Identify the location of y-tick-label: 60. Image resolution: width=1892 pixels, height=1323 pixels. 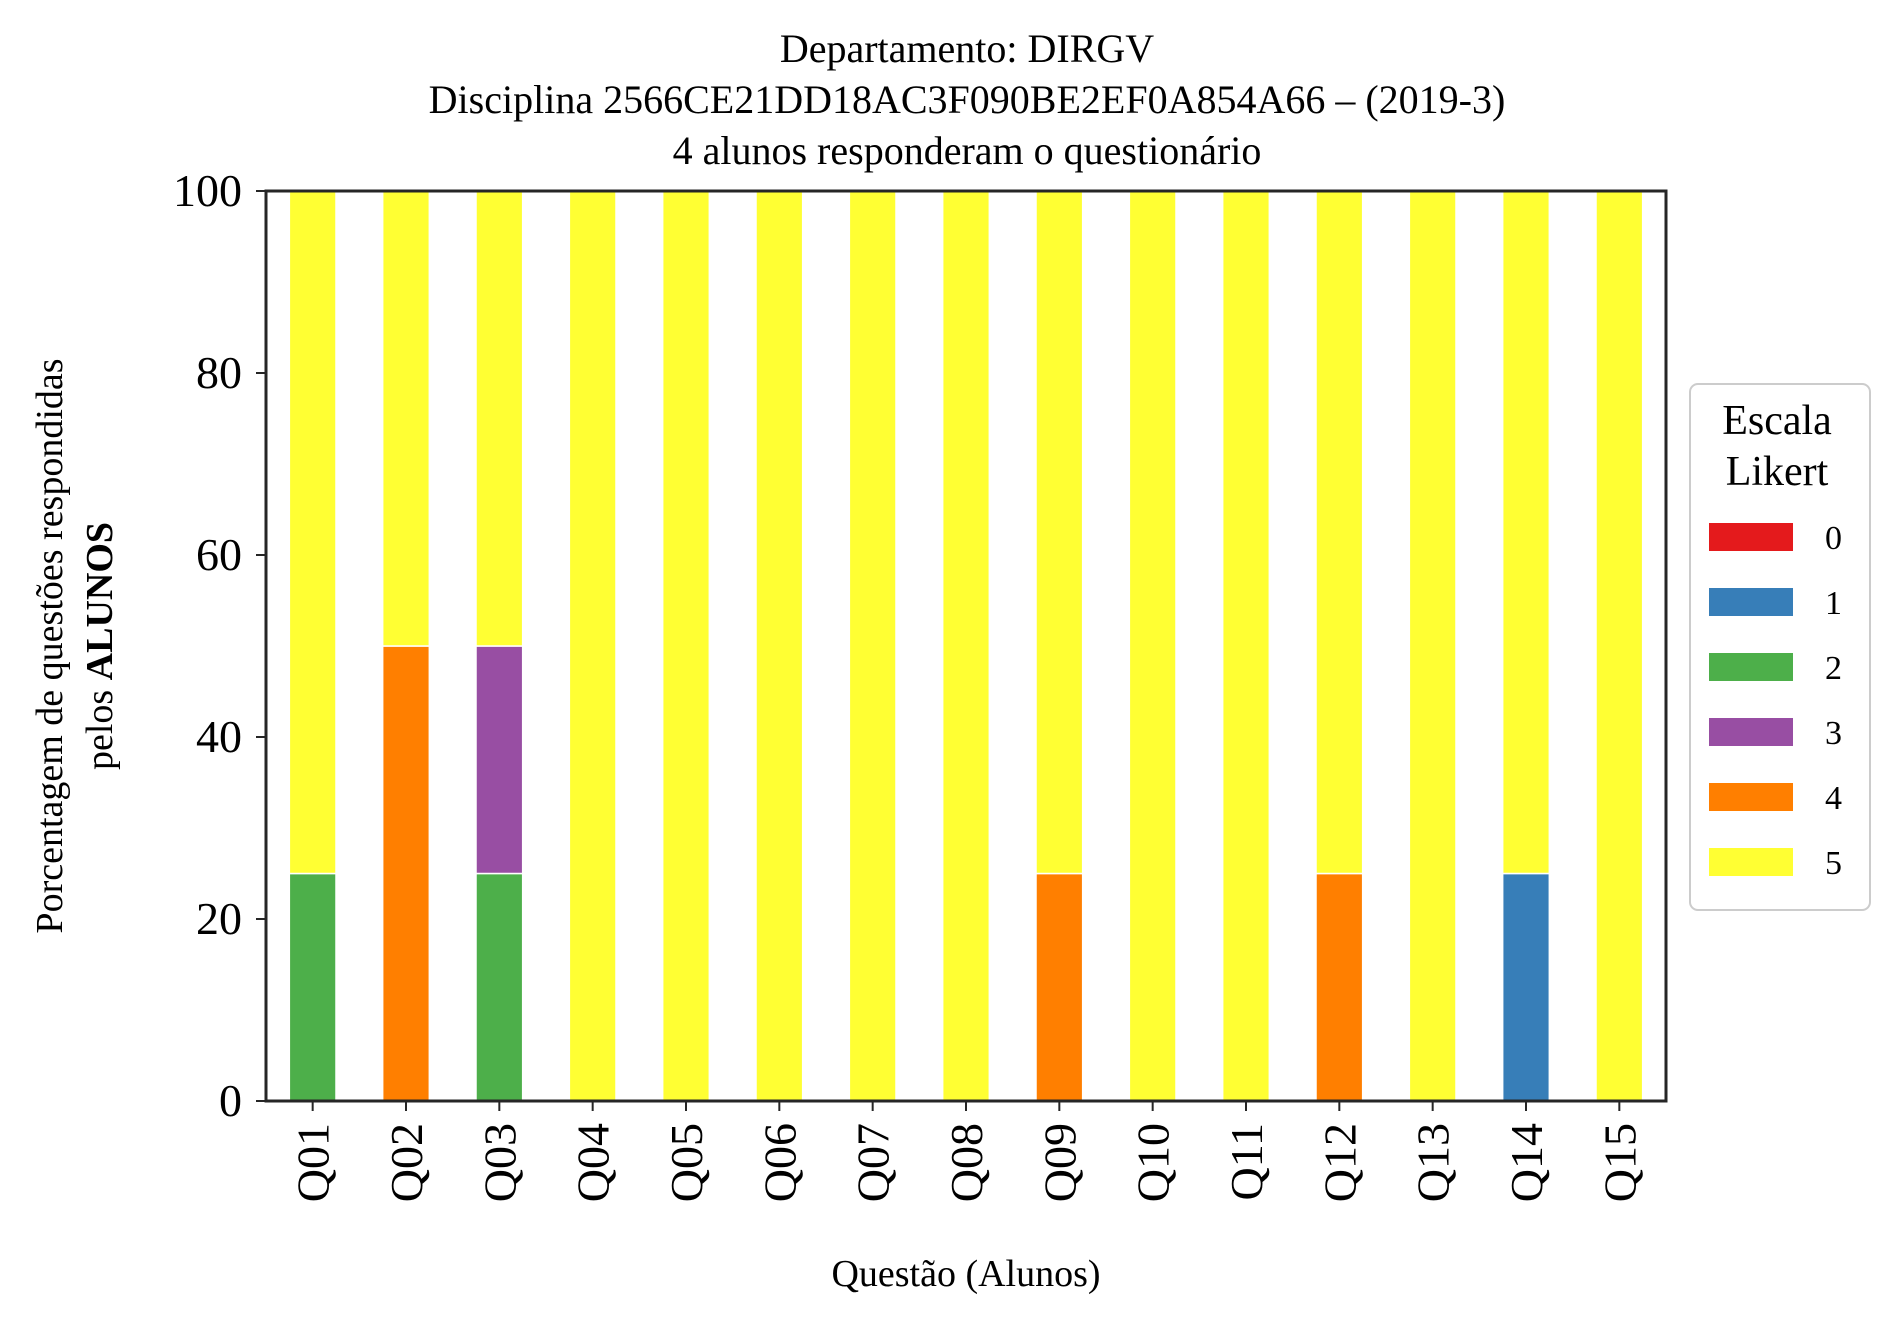
(219, 554).